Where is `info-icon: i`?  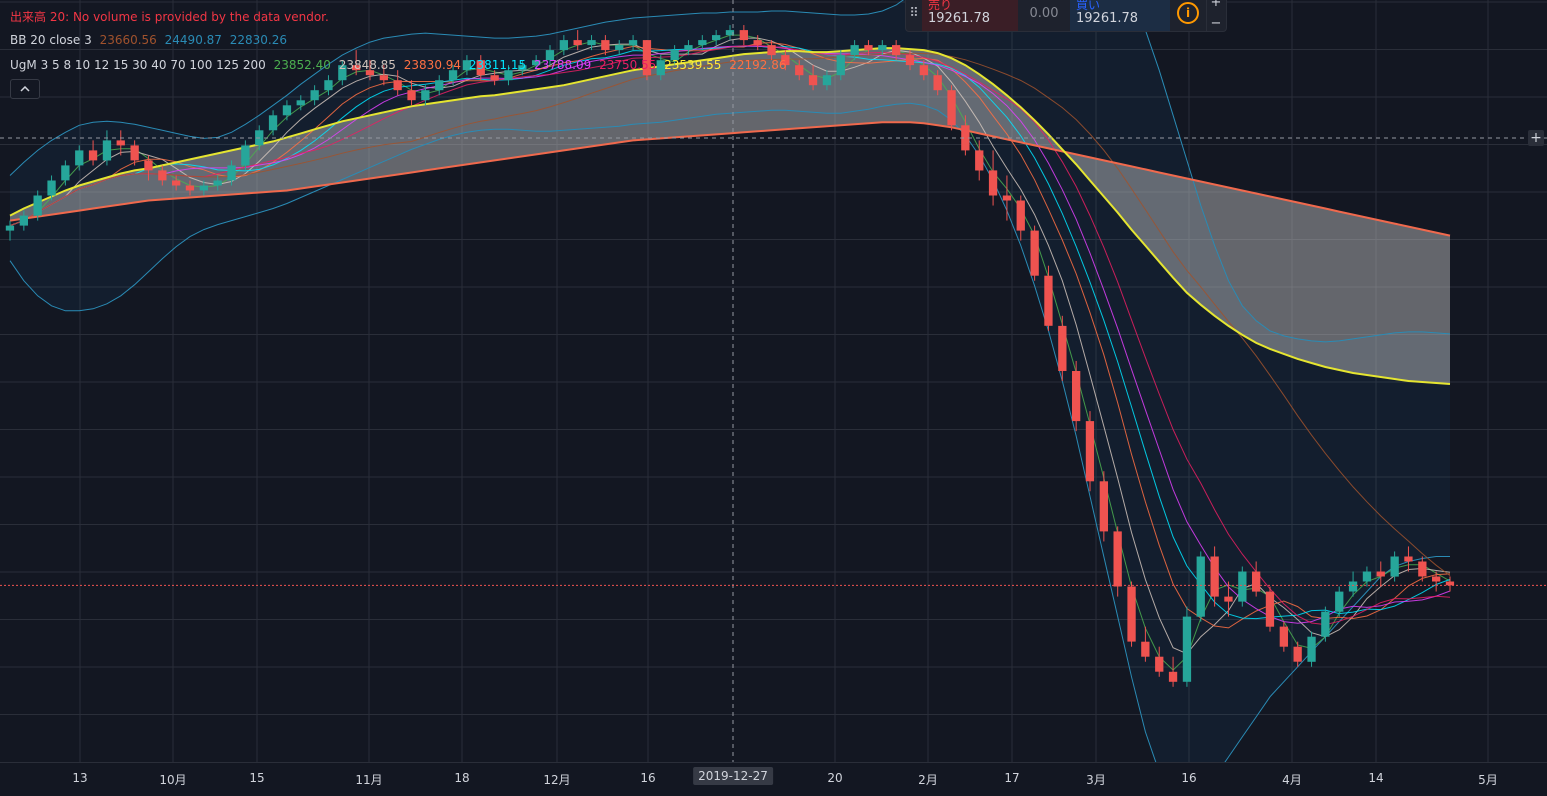 info-icon: i is located at coordinates (1188, 13).